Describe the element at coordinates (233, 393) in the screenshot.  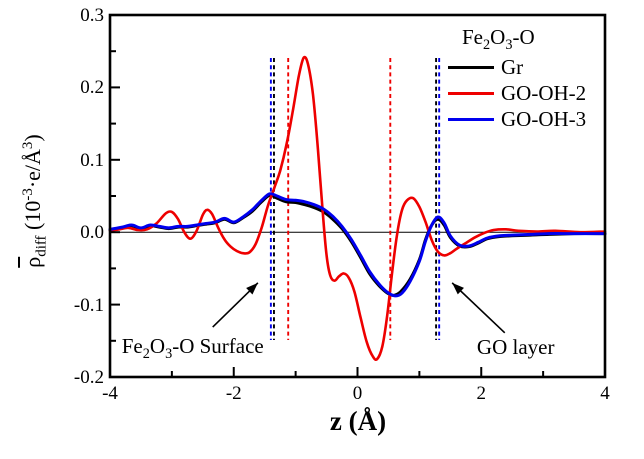
I see `x-tick-label: -2` at that location.